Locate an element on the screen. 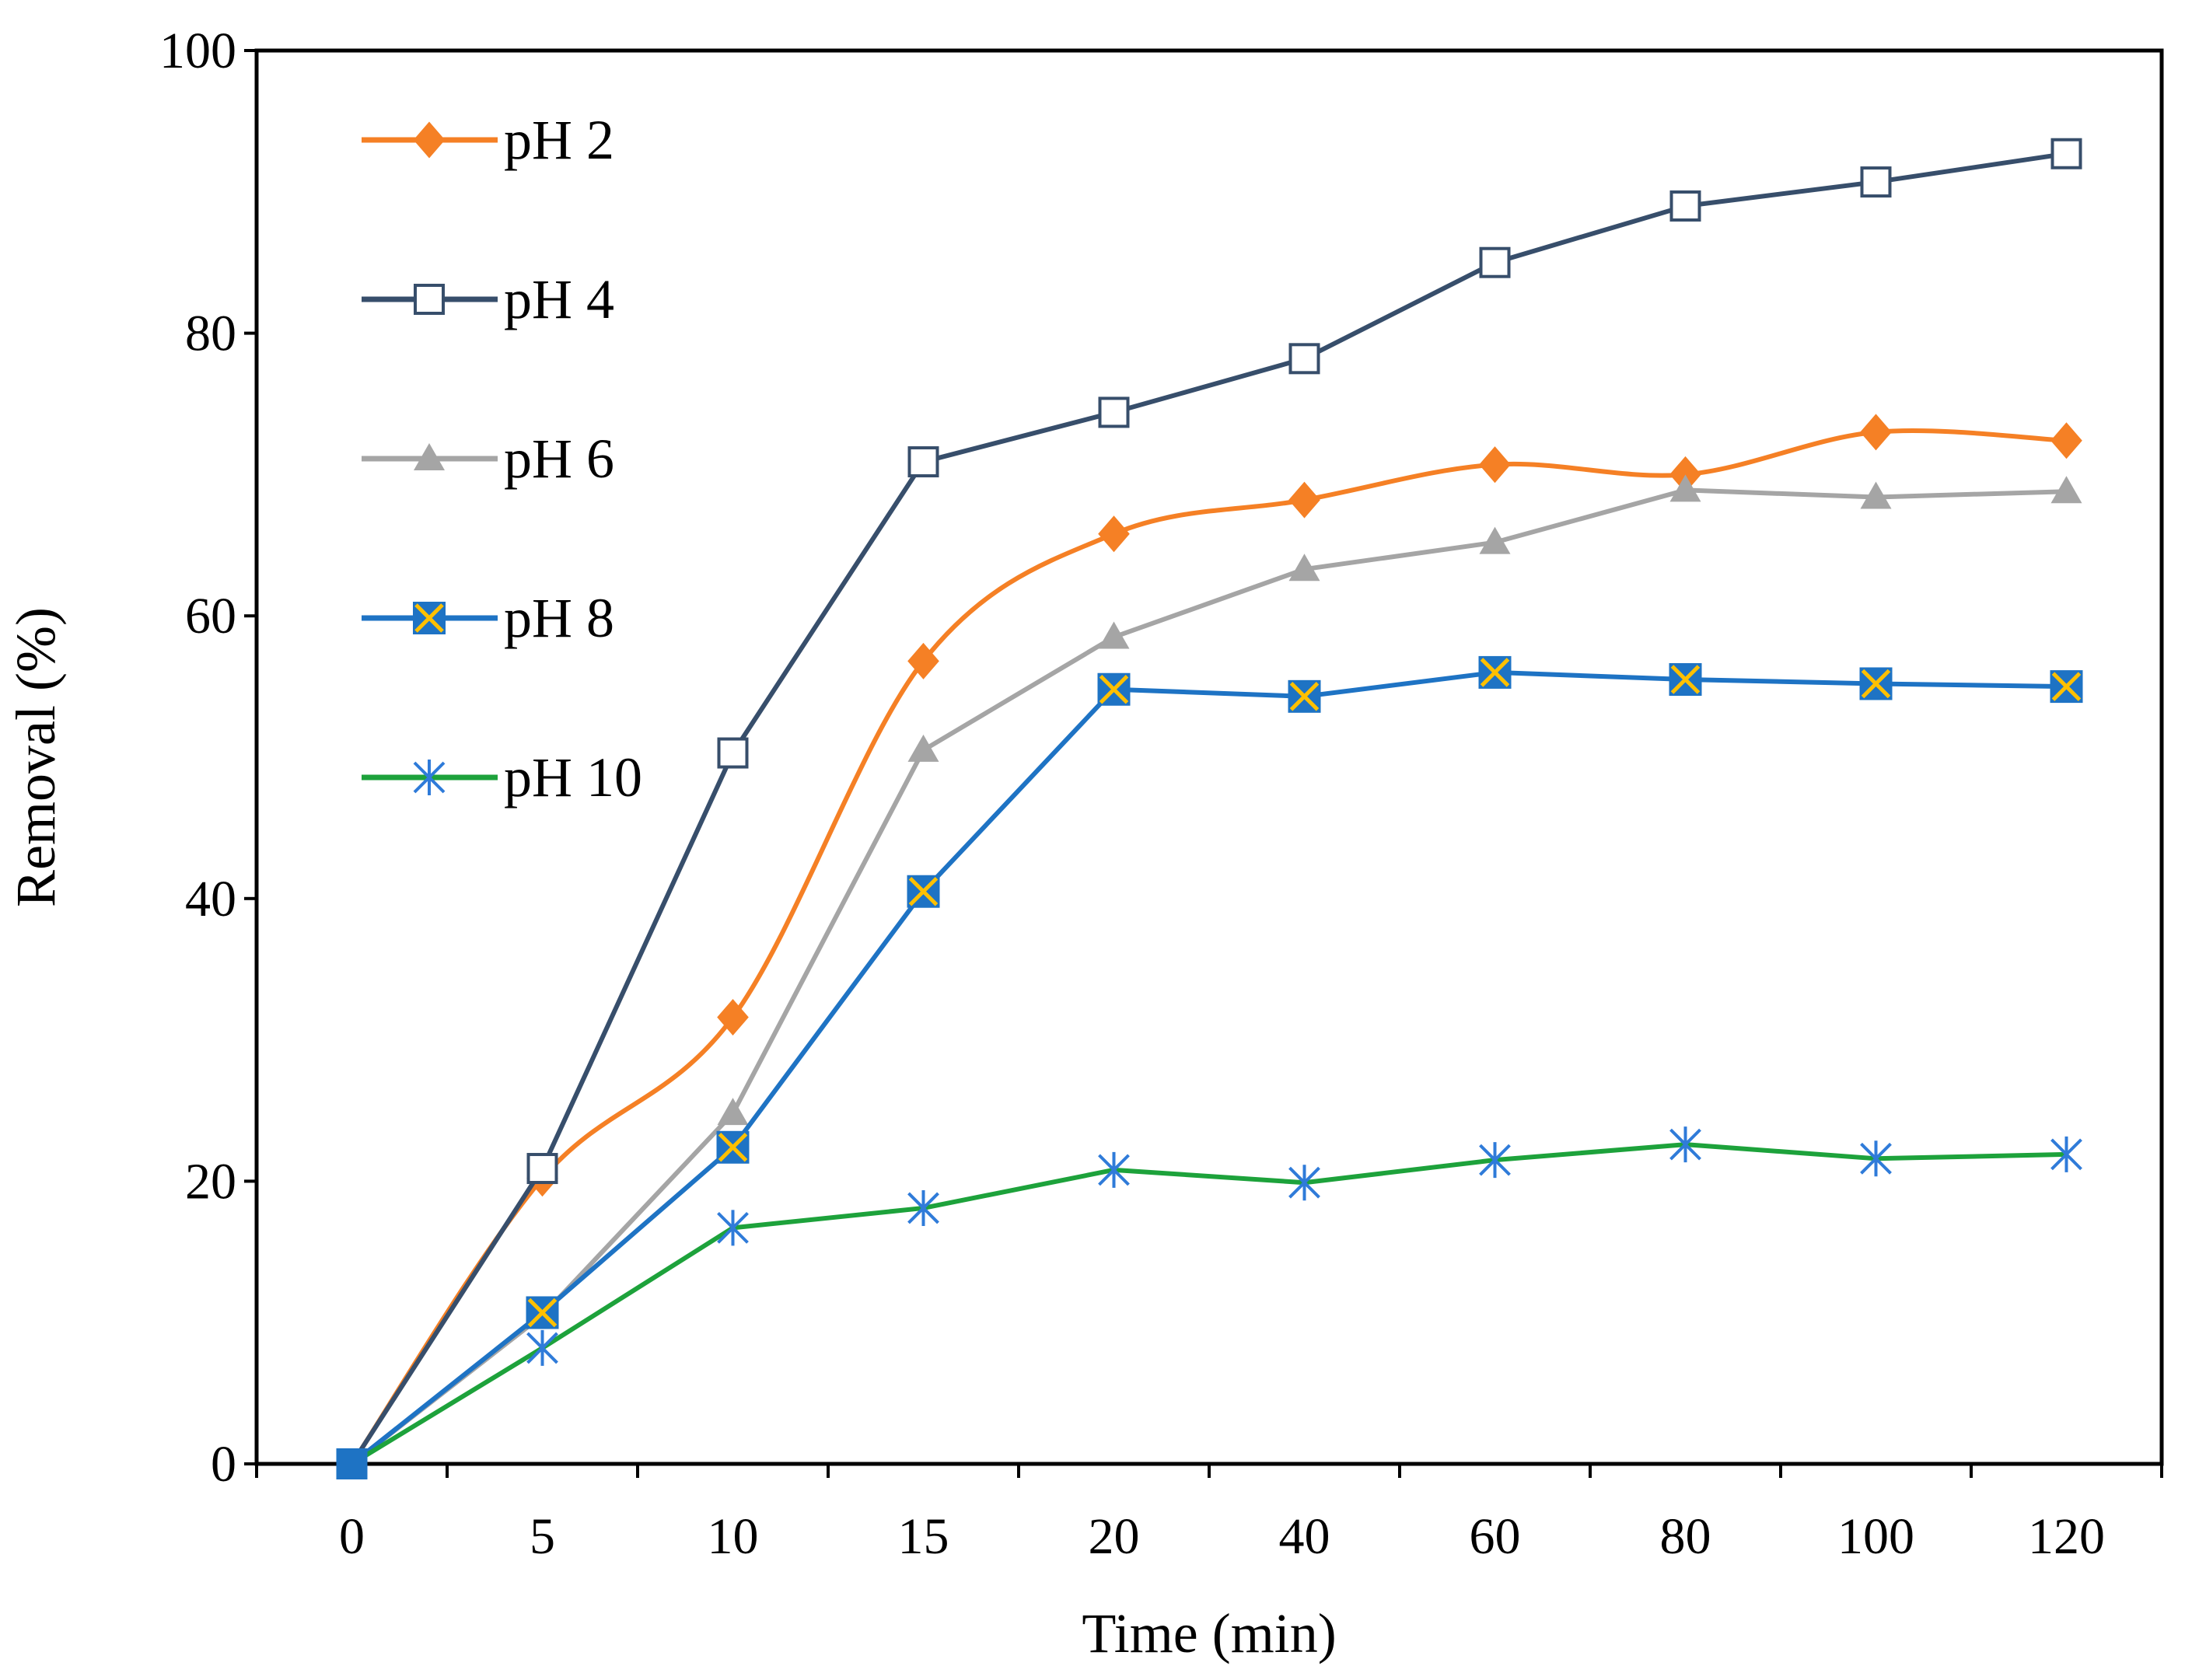 The image size is (2185, 1680). legend-label: pH 10 is located at coordinates (573, 778).